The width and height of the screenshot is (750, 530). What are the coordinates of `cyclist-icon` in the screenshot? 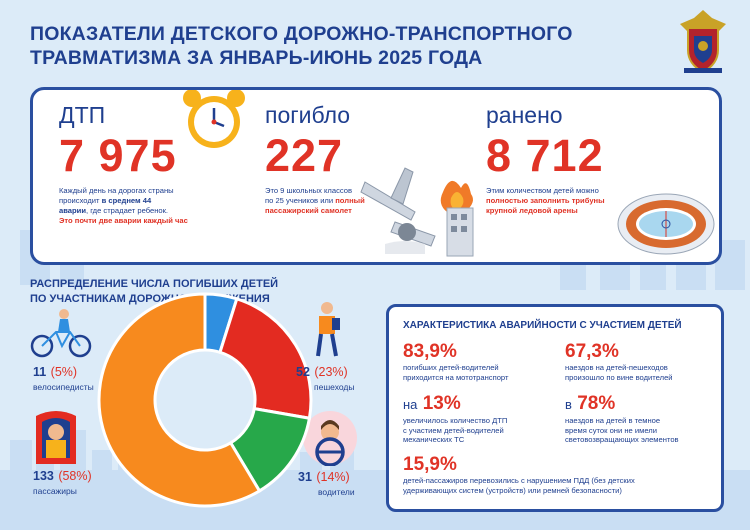 It's located at (61, 333).